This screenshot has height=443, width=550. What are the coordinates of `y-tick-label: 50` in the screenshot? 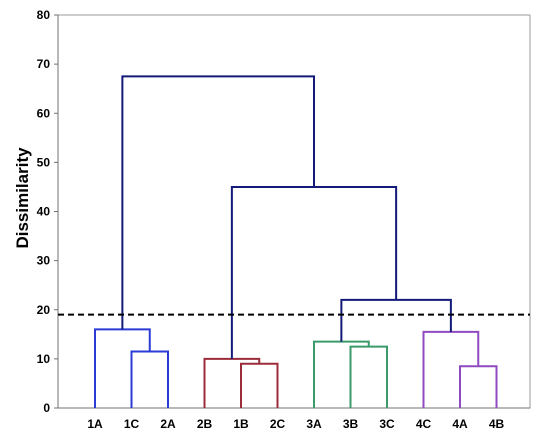 It's located at (44, 162).